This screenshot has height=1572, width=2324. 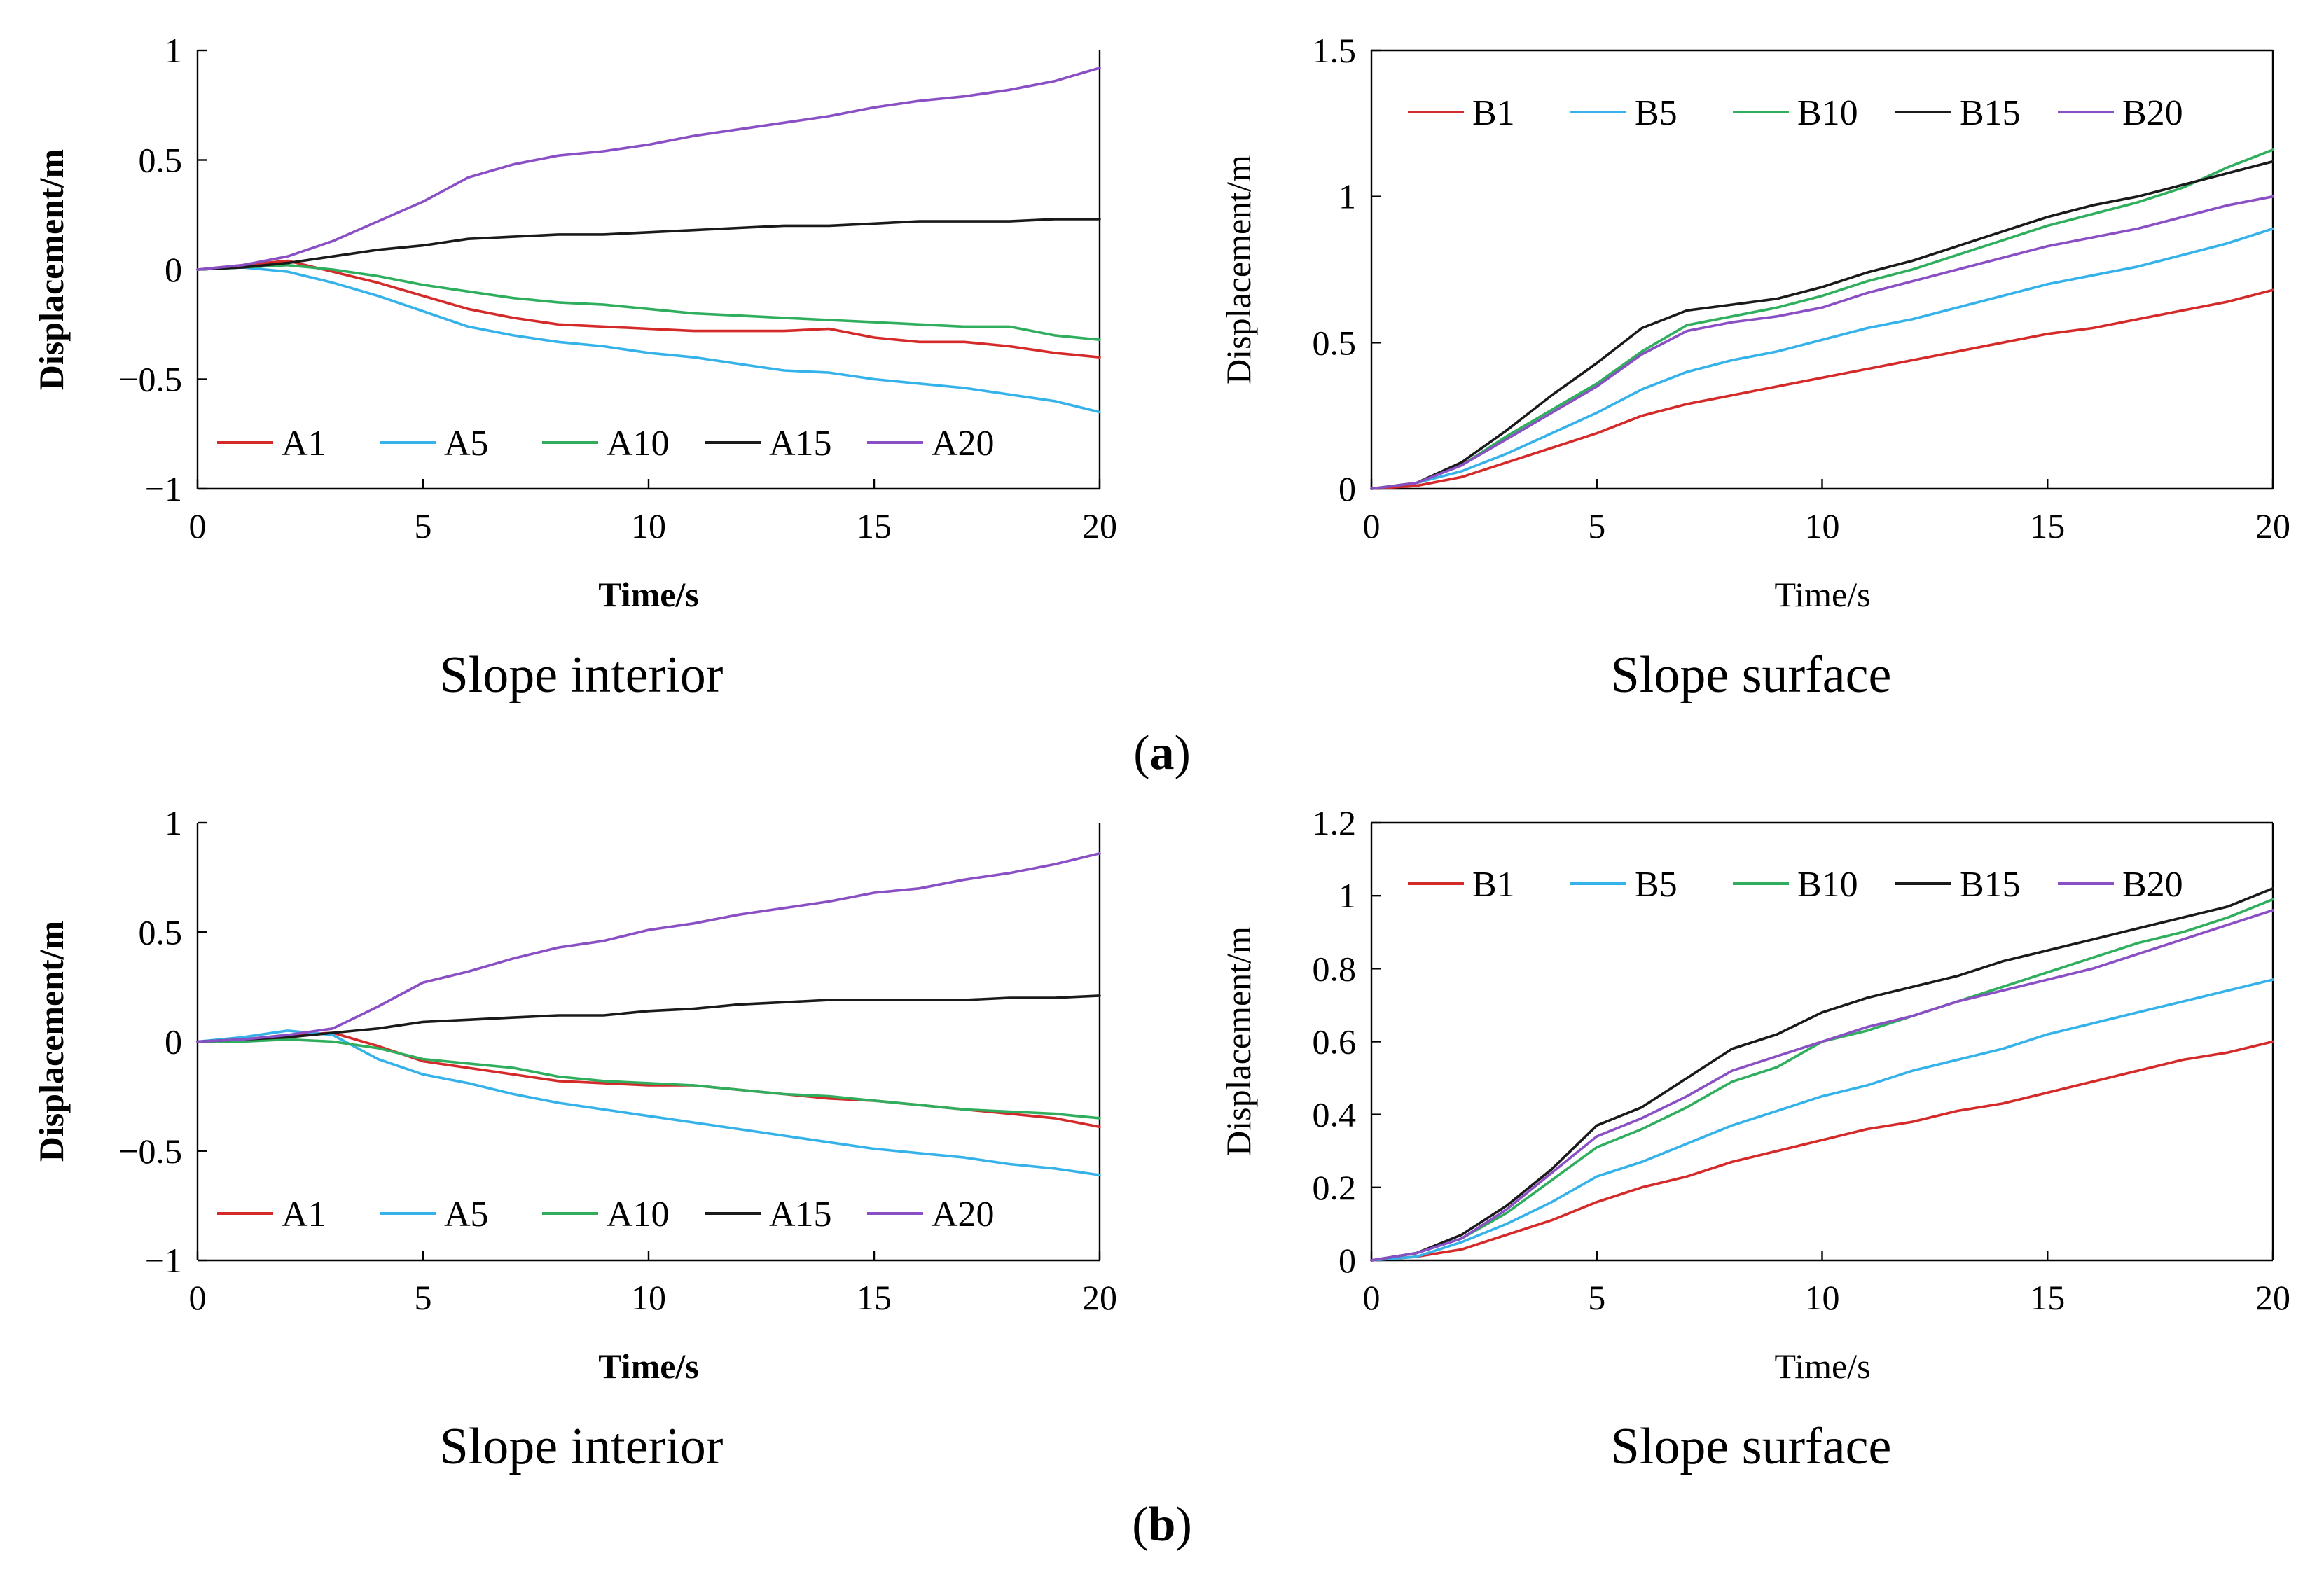 I want to click on y-tick-label: 1.5, so click(x=1335, y=50).